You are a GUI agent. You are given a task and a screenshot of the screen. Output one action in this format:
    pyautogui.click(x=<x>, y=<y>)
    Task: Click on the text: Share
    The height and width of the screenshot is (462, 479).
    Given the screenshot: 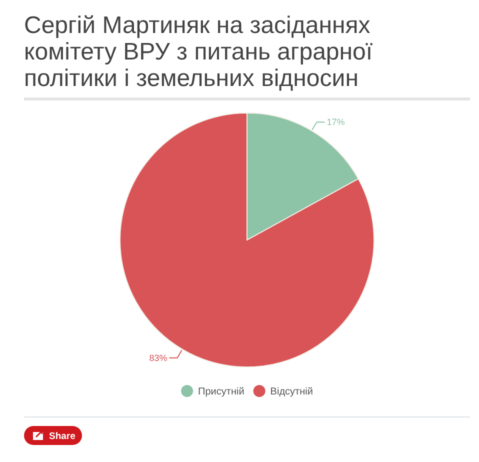 What is the action you would take?
    pyautogui.click(x=62, y=436)
    